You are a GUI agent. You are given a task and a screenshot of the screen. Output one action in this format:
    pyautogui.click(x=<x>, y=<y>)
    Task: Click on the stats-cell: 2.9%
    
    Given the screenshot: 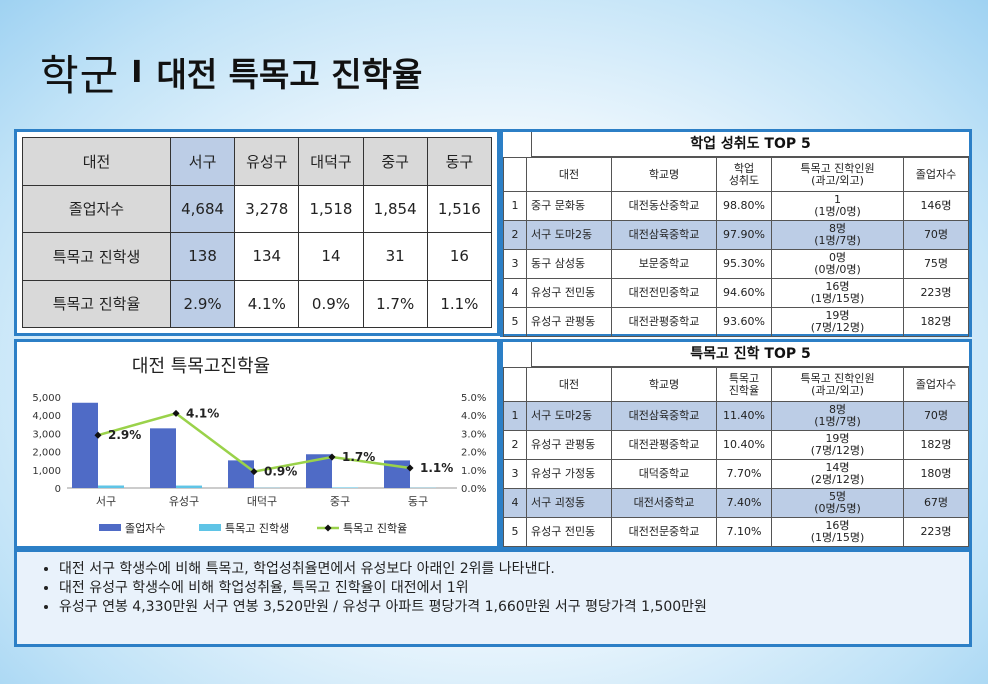 What is the action you would take?
    pyautogui.click(x=202, y=303)
    